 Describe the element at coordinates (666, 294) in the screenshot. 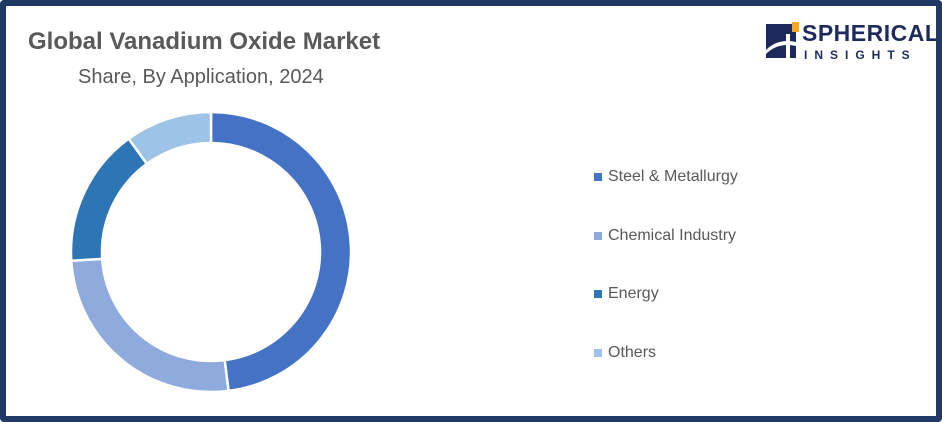

I see `legend-item: Energy` at that location.